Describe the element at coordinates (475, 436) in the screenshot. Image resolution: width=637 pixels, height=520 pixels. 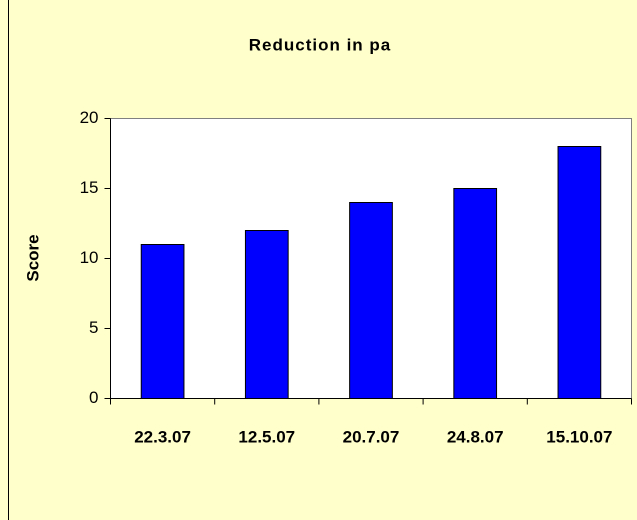
I see `x-tick-label: 24.8.07` at that location.